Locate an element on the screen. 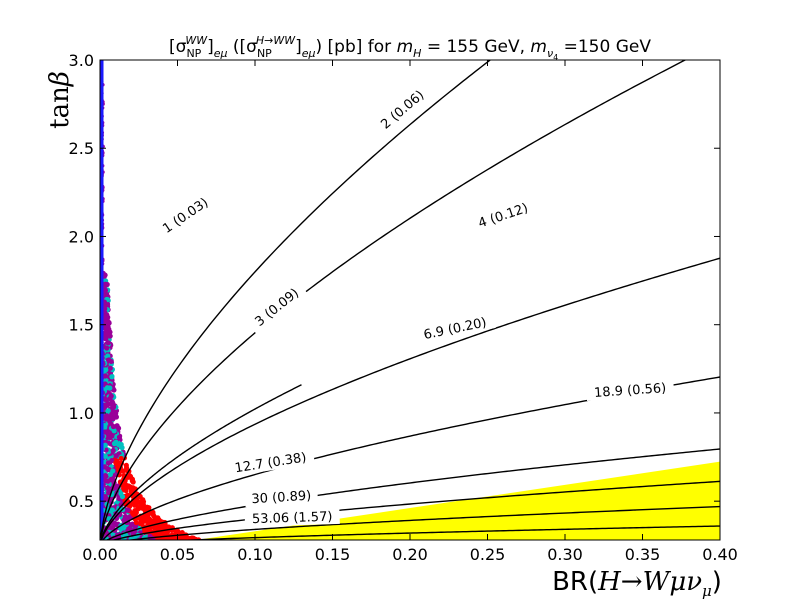  contour-label: 18.9 (0.56) is located at coordinates (630, 391).